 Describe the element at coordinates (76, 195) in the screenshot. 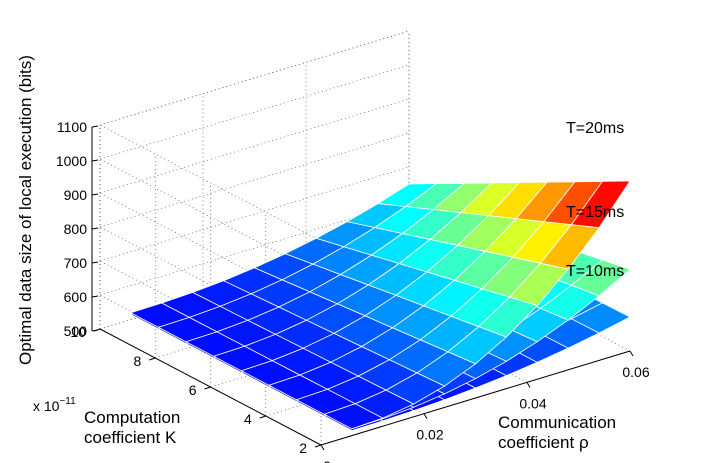

I see `z-tick-label: 900` at that location.